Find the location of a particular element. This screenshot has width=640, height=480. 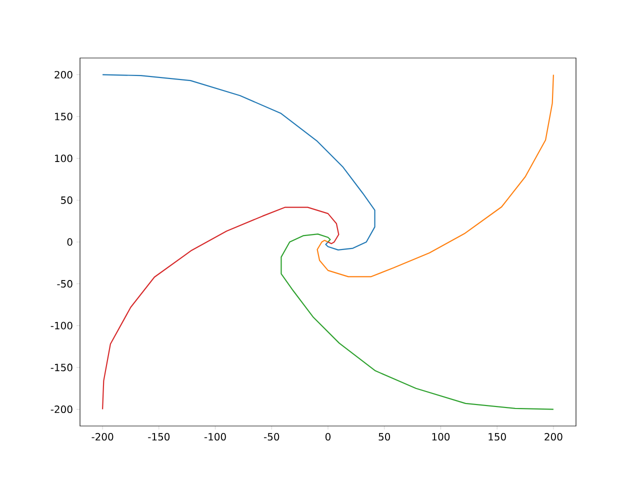

x-tick-label: -50 is located at coordinates (272, 437).